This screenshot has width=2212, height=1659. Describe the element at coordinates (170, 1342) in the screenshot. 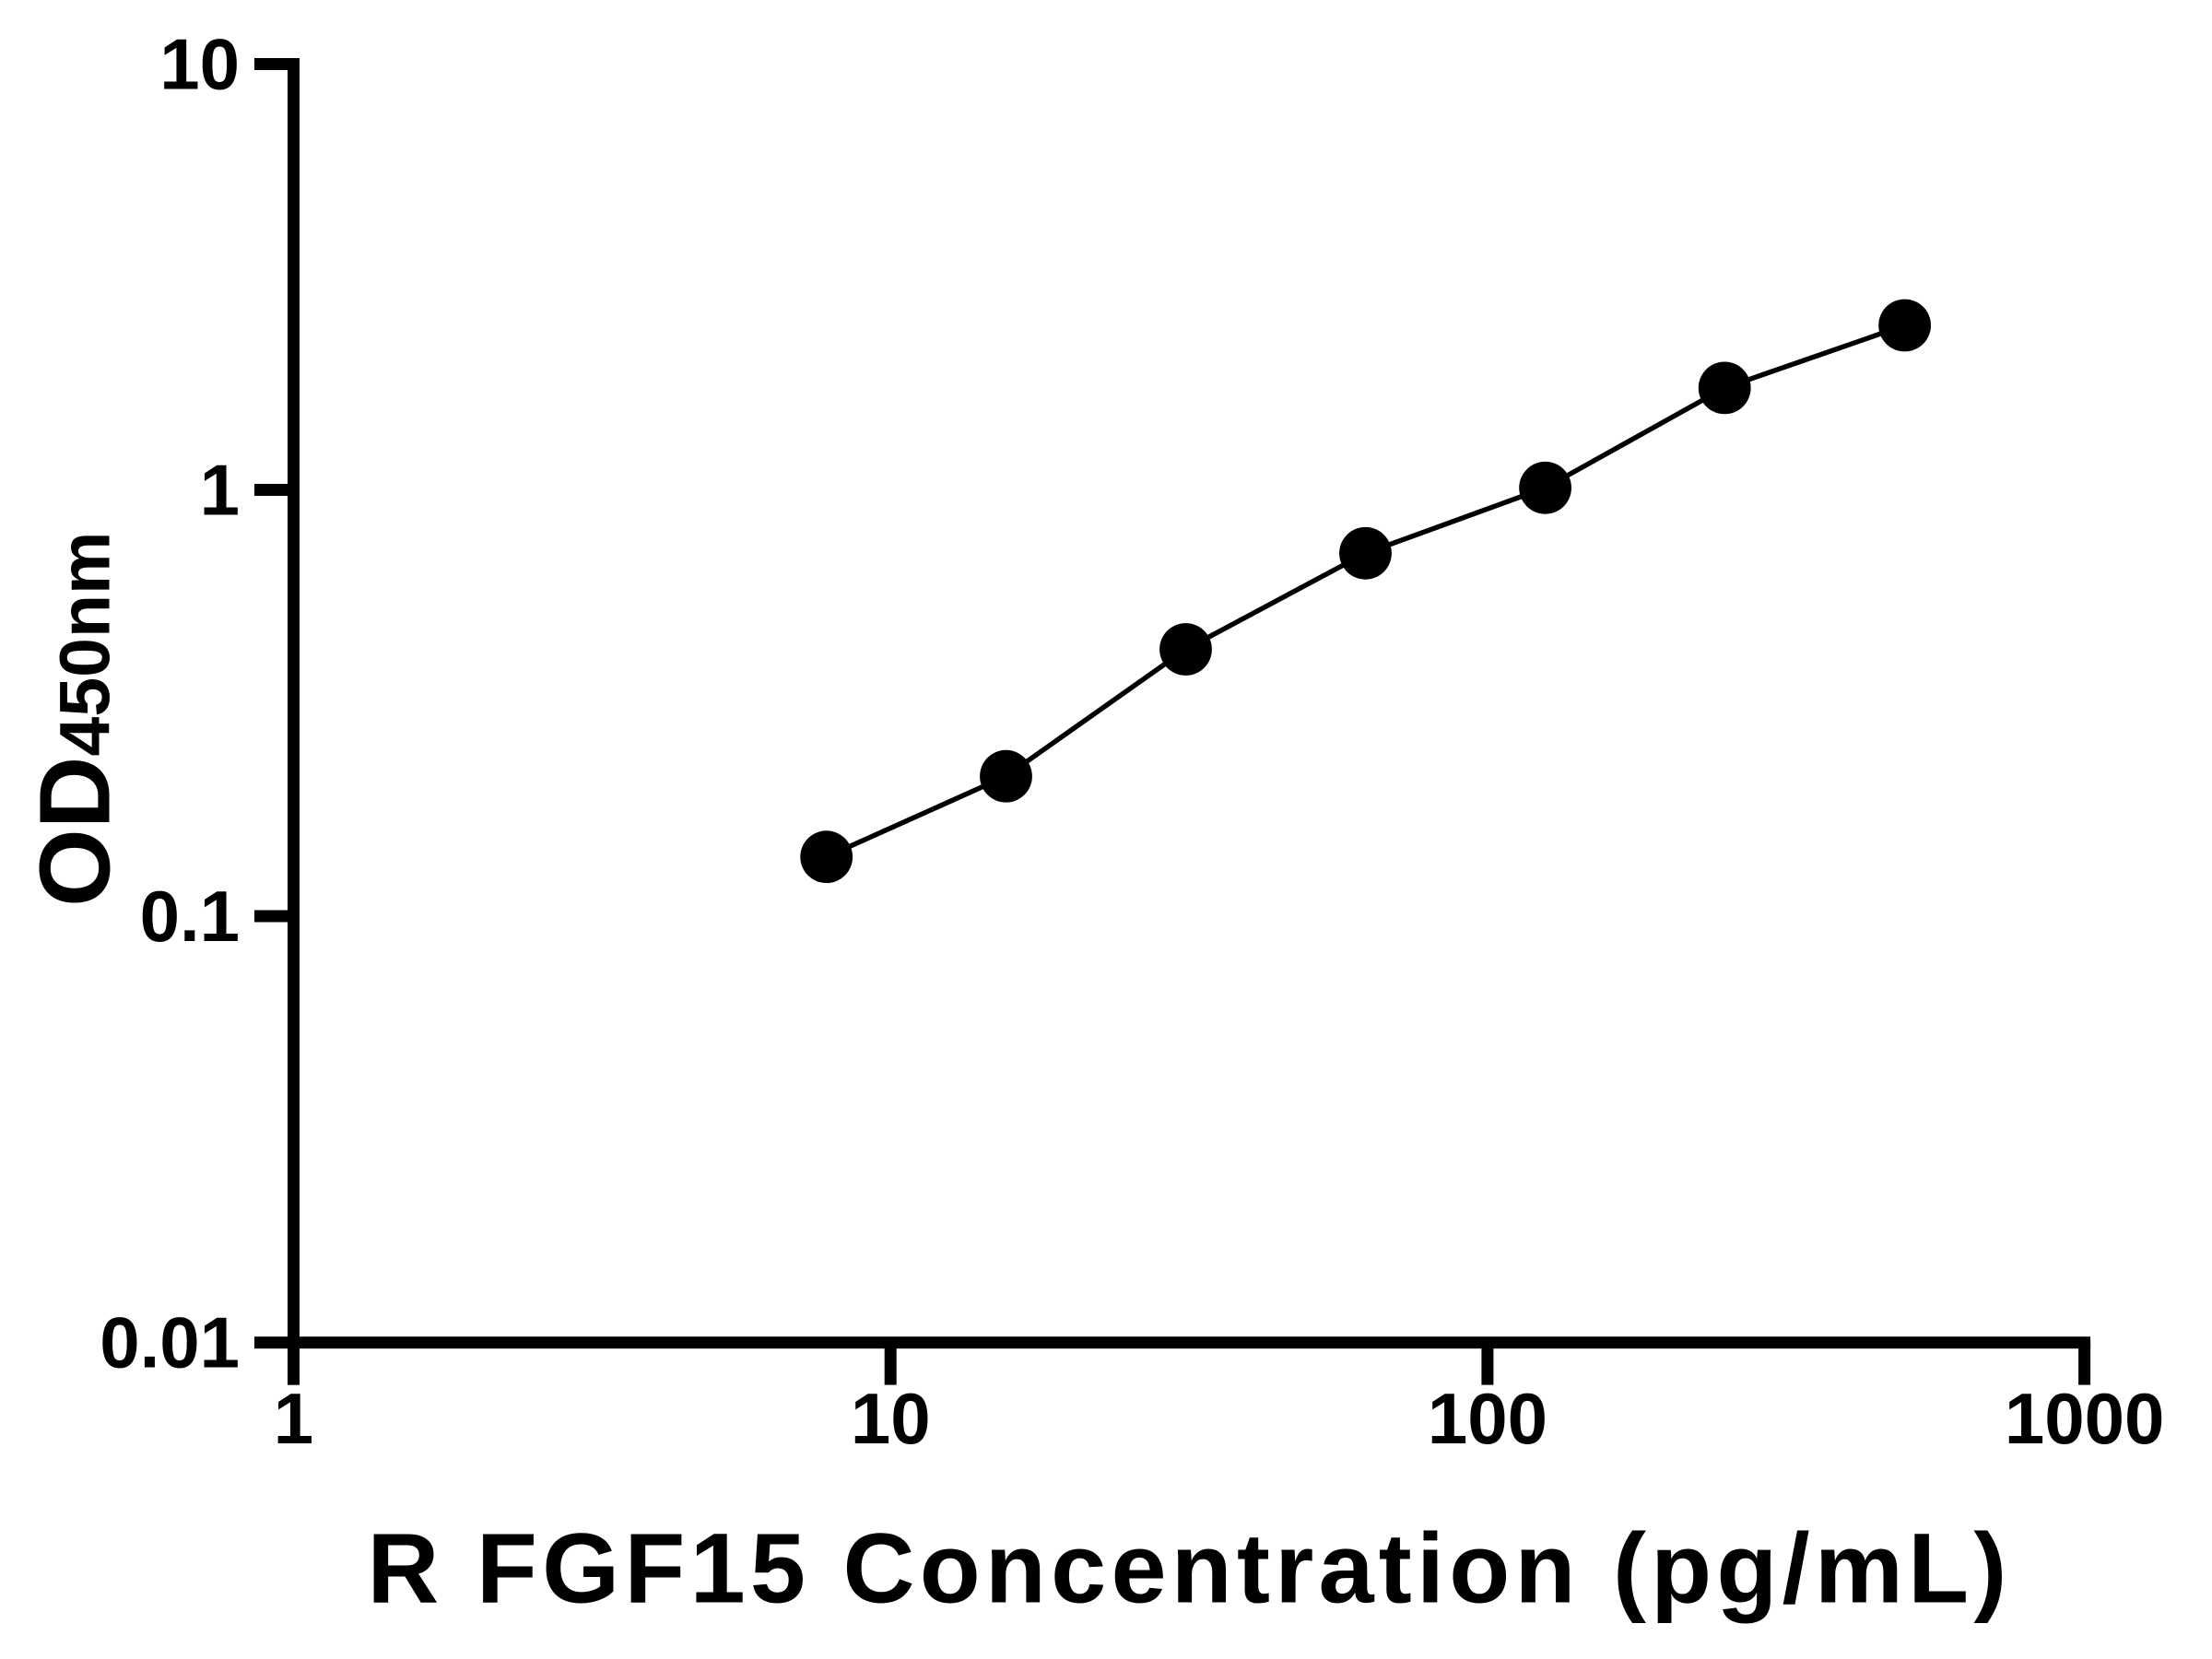

I see `svg-text: 0.01` at that location.